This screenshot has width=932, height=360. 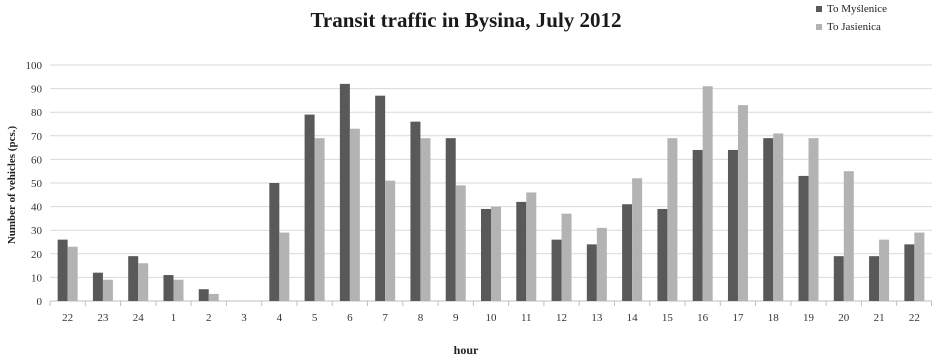 What do you see at coordinates (37, 208) in the screenshot?
I see `y-tick-label: 40` at bounding box center [37, 208].